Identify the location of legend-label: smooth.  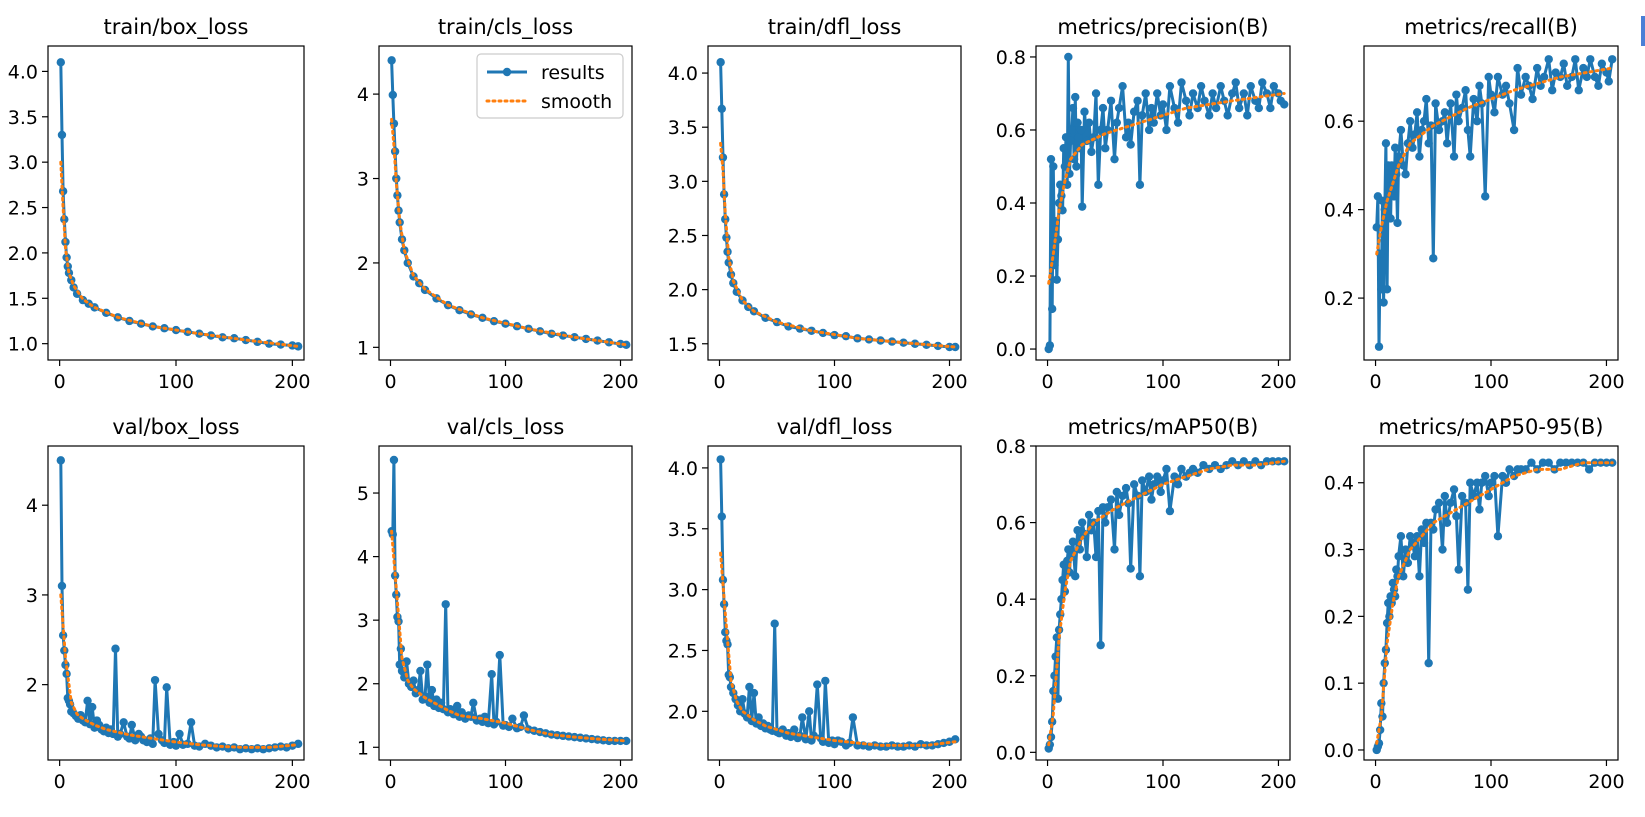
(576, 102).